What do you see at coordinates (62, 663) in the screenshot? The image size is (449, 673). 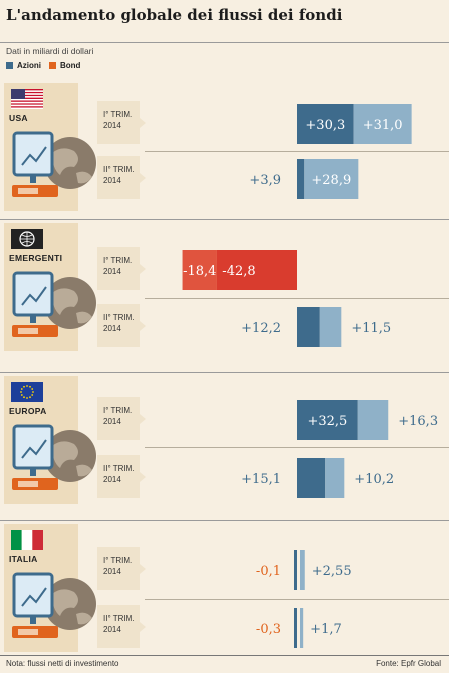 I see `footnote: Nota: flussi netti di investimento` at bounding box center [62, 663].